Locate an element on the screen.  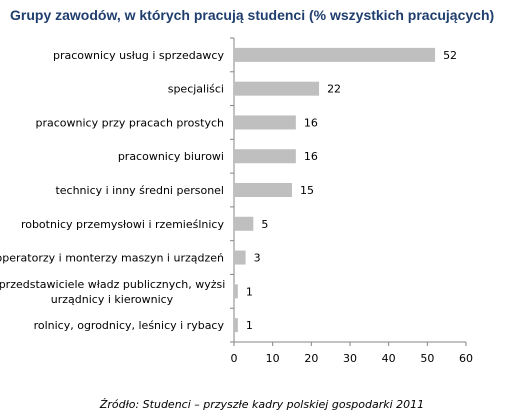
x-tick-label: 60 is located at coordinates (466, 358).